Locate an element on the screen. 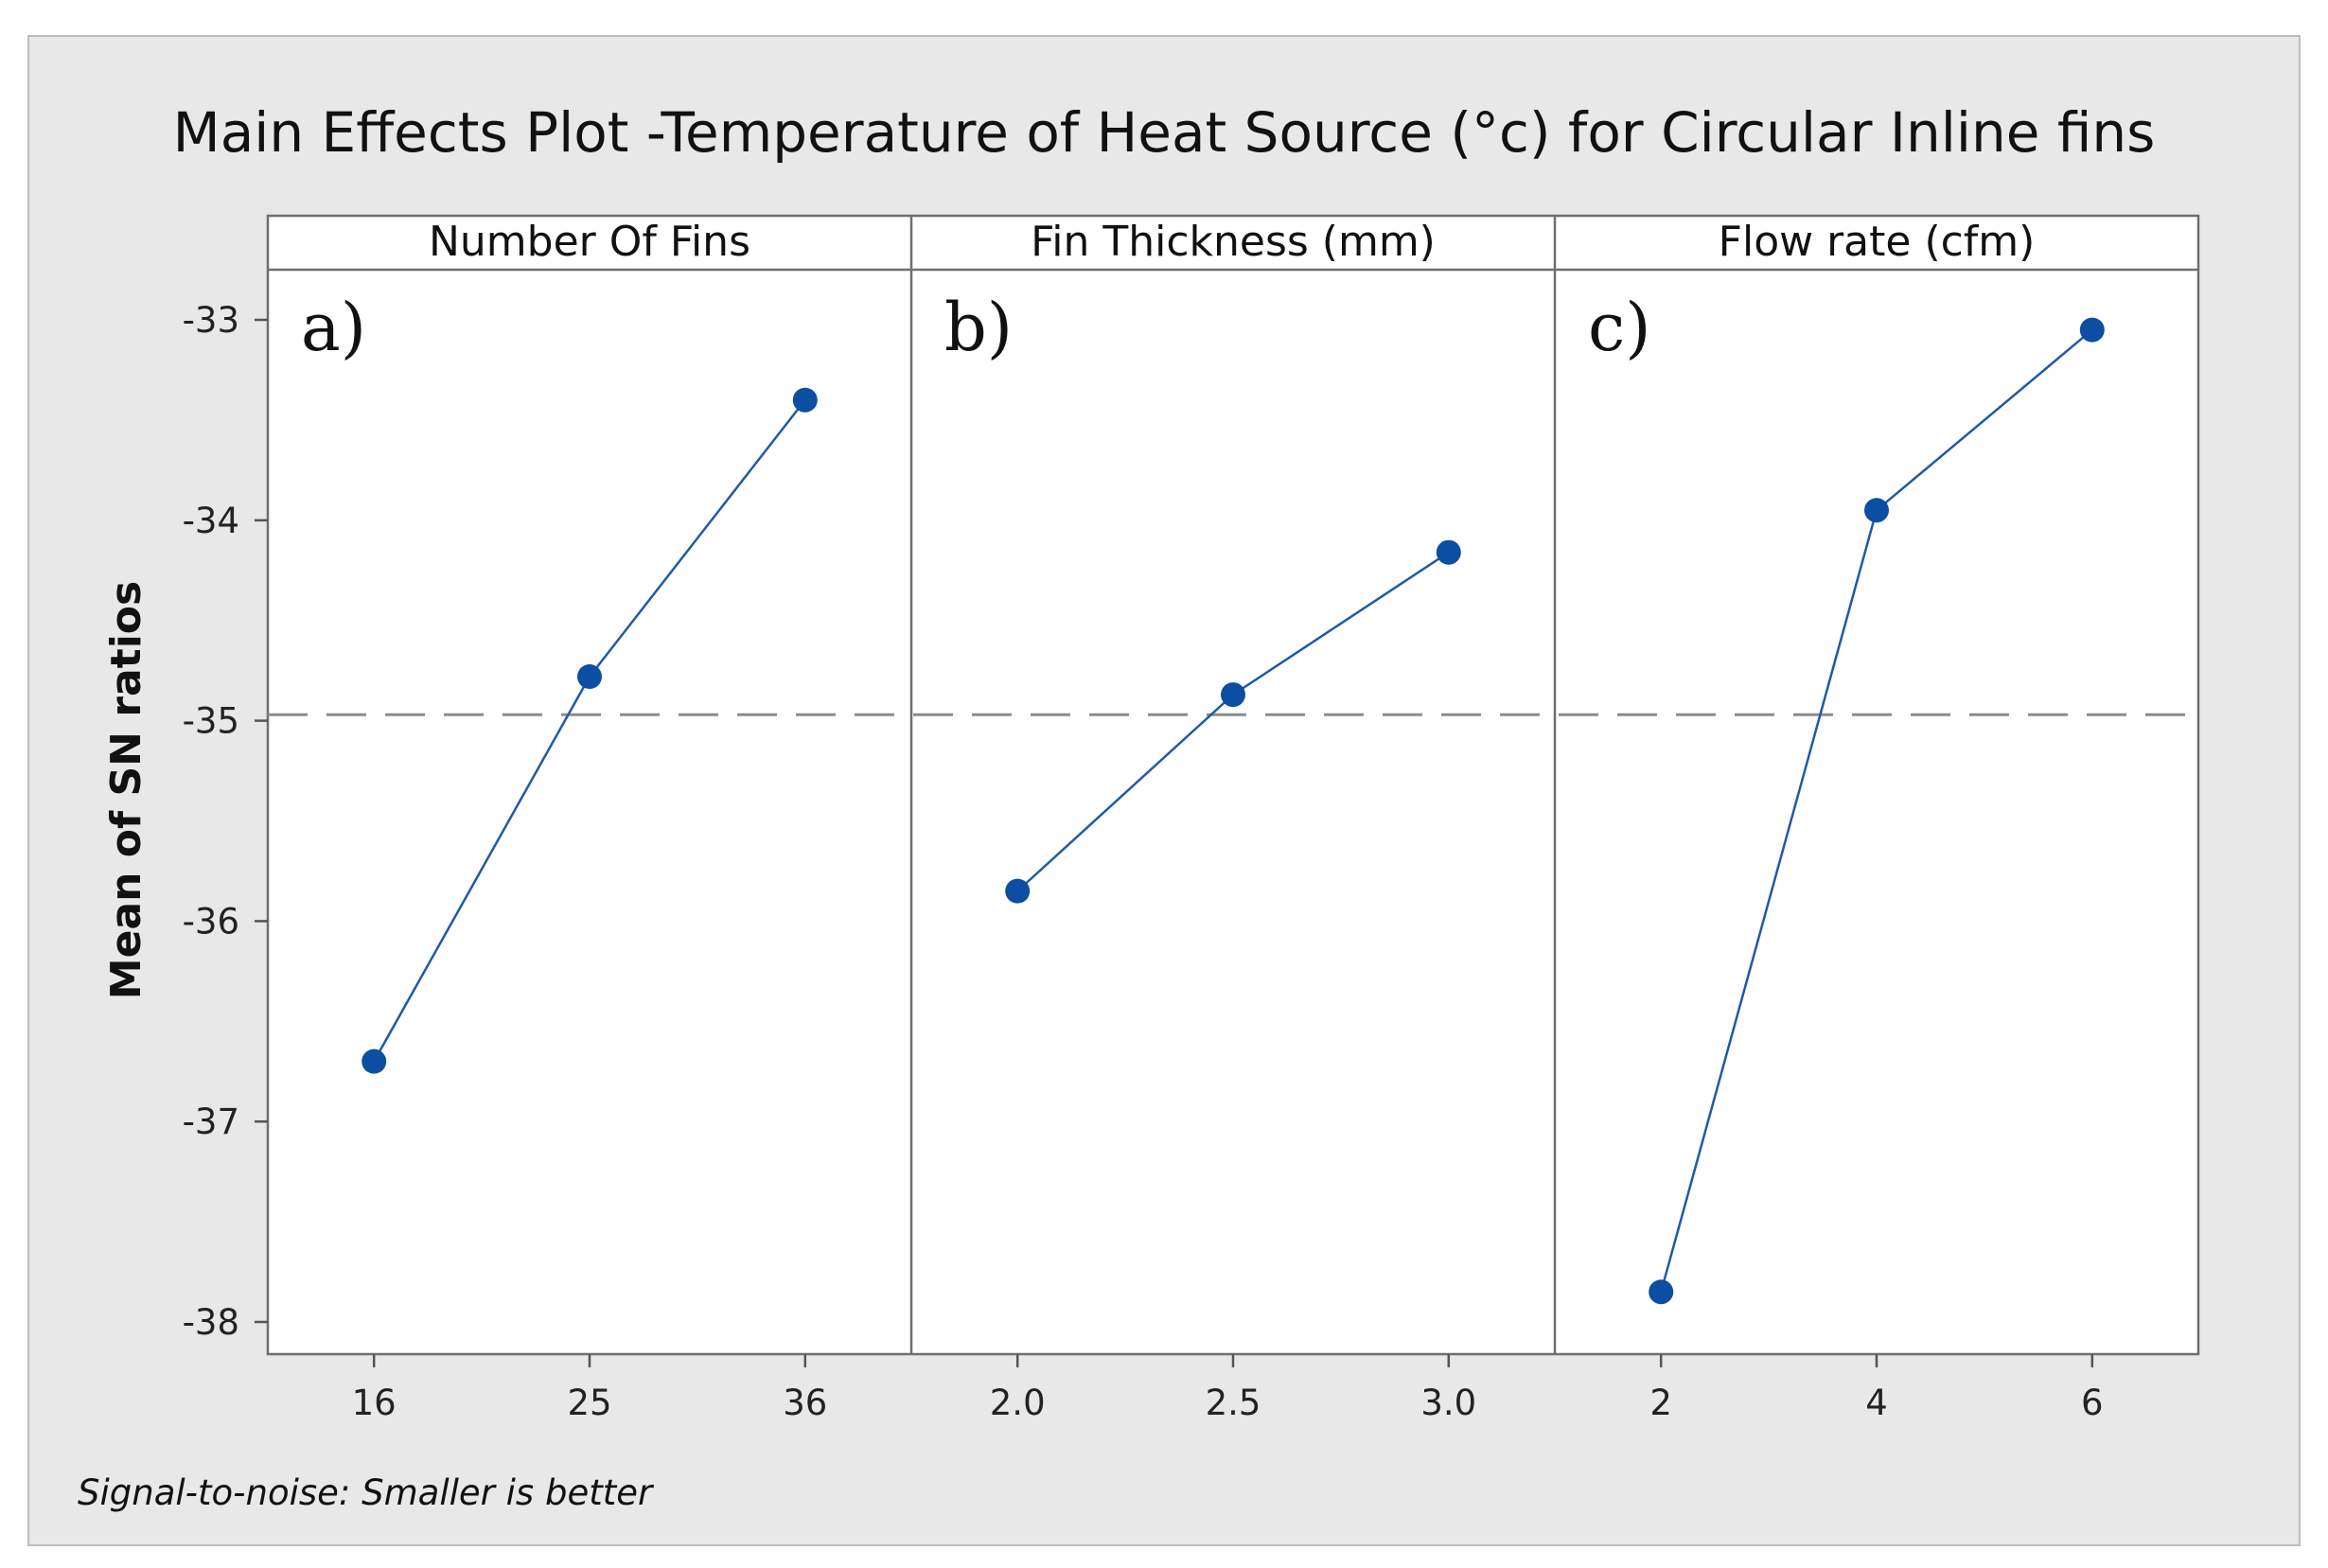 This screenshot has width=2328, height=1568. y-tick-label: -33 is located at coordinates (211, 320).